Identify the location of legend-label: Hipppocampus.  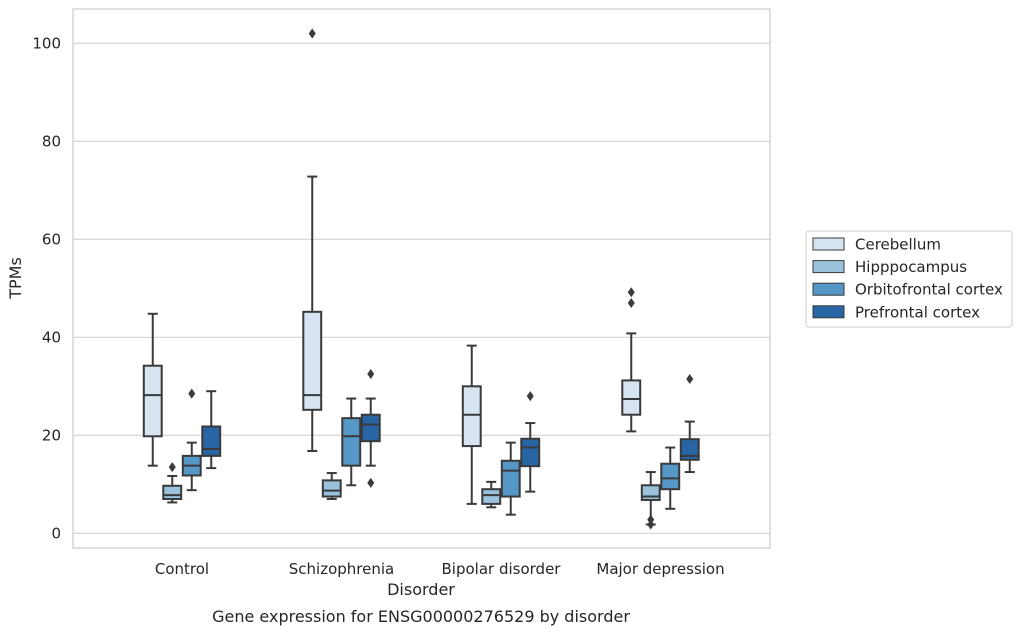
(911, 267).